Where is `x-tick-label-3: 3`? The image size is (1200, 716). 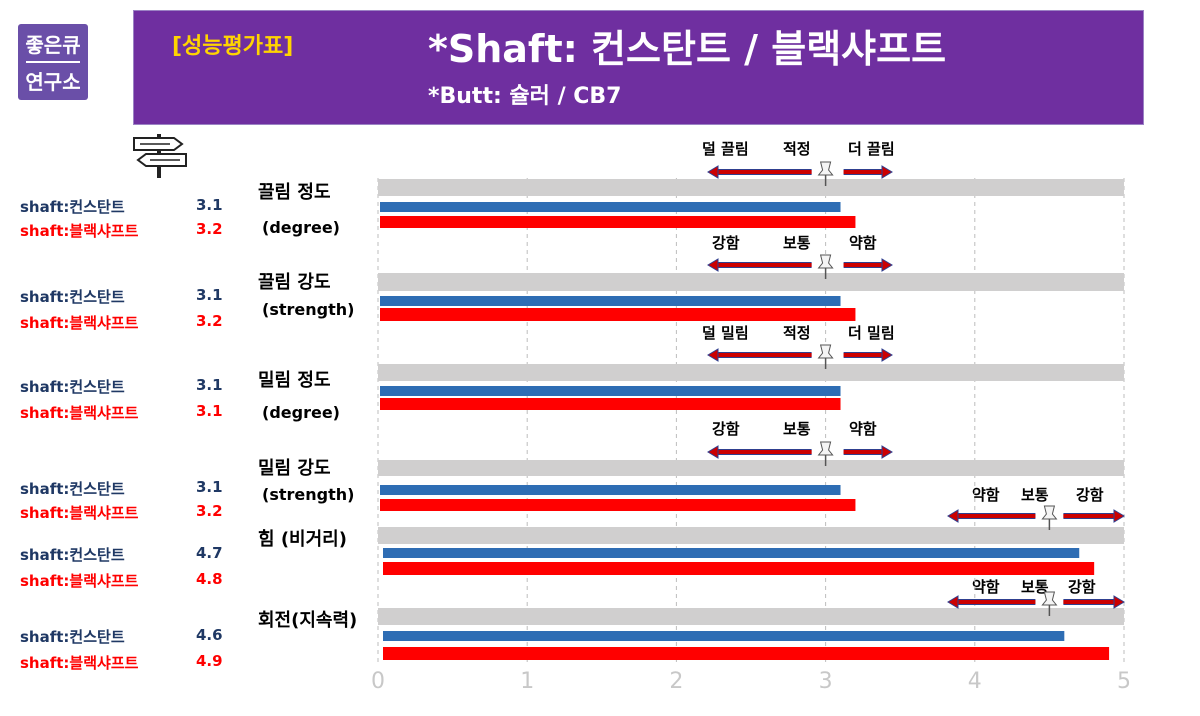
x-tick-label-3: 3 is located at coordinates (826, 681).